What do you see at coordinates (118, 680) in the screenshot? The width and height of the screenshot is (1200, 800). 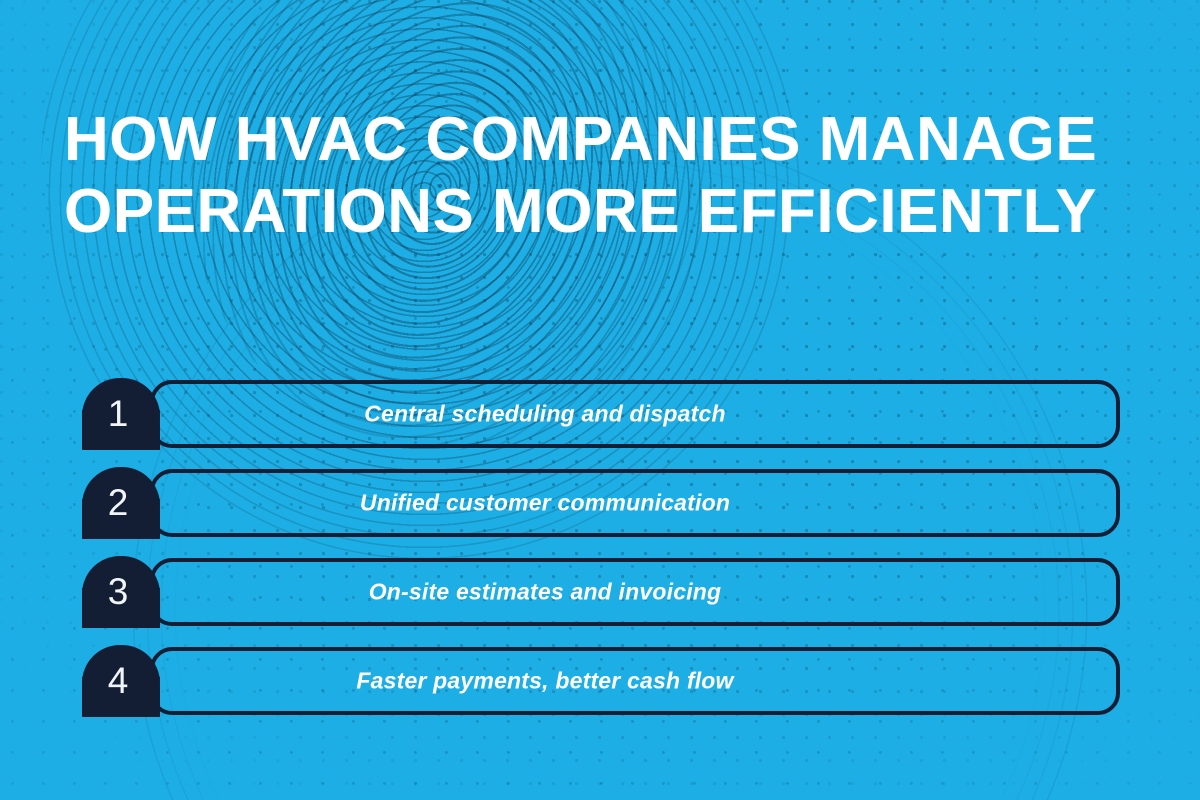 I see `list-item-number: 4` at bounding box center [118, 680].